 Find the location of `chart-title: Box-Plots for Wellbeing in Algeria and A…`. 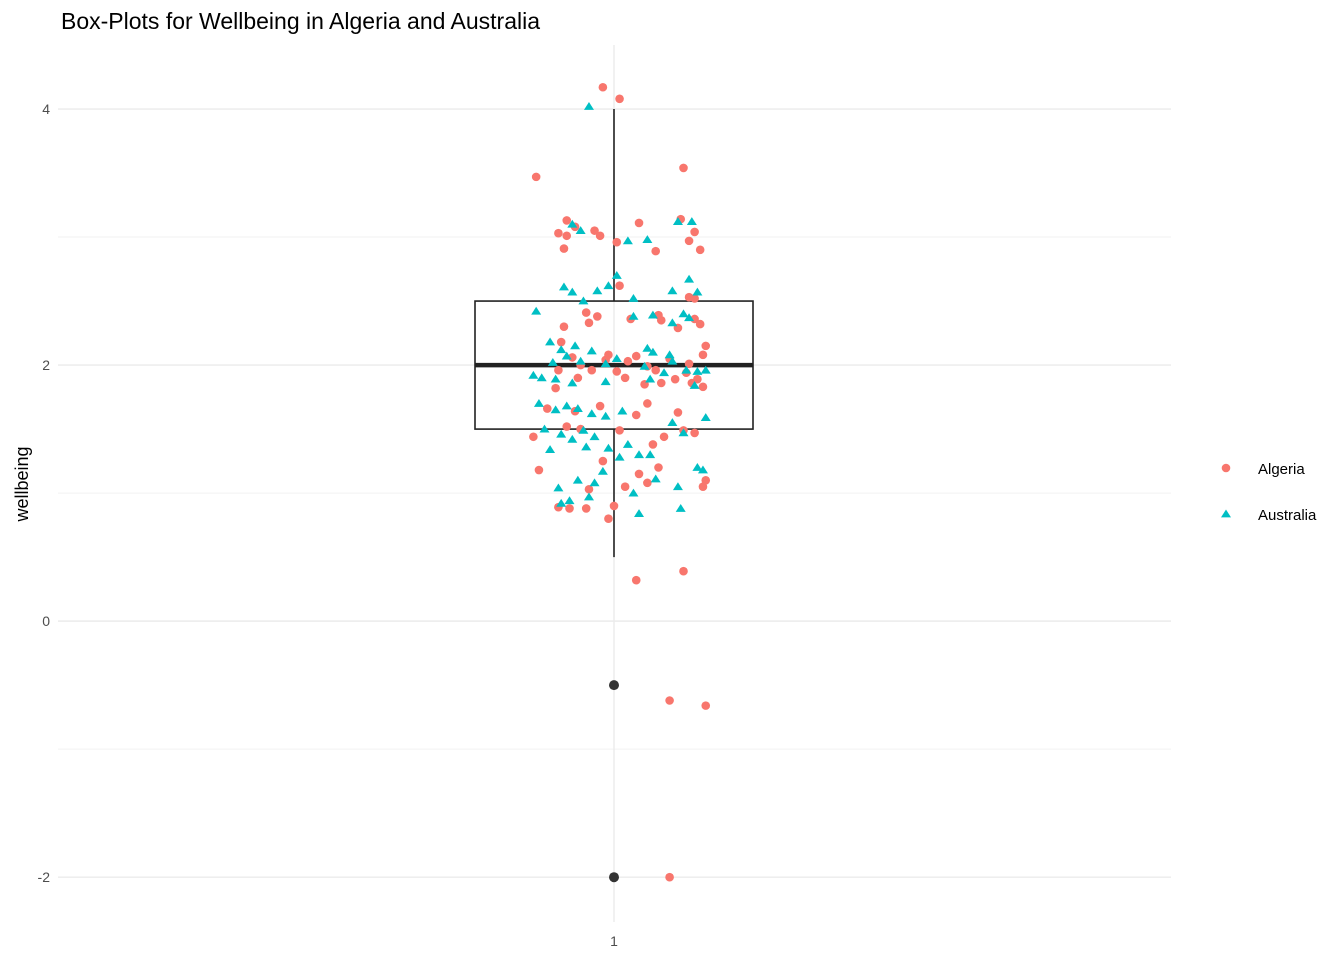

chart-title: Box-Plots for Wellbeing in Algeria and A… is located at coordinates (301, 21).